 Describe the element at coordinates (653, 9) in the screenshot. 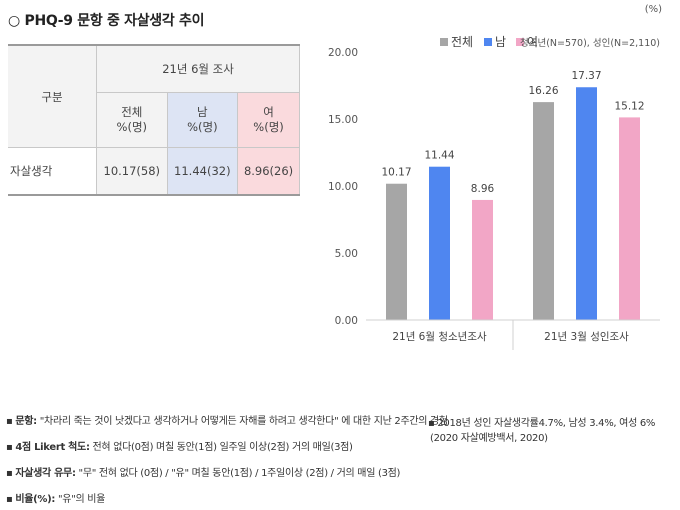

I see `unit-label: (%)` at that location.